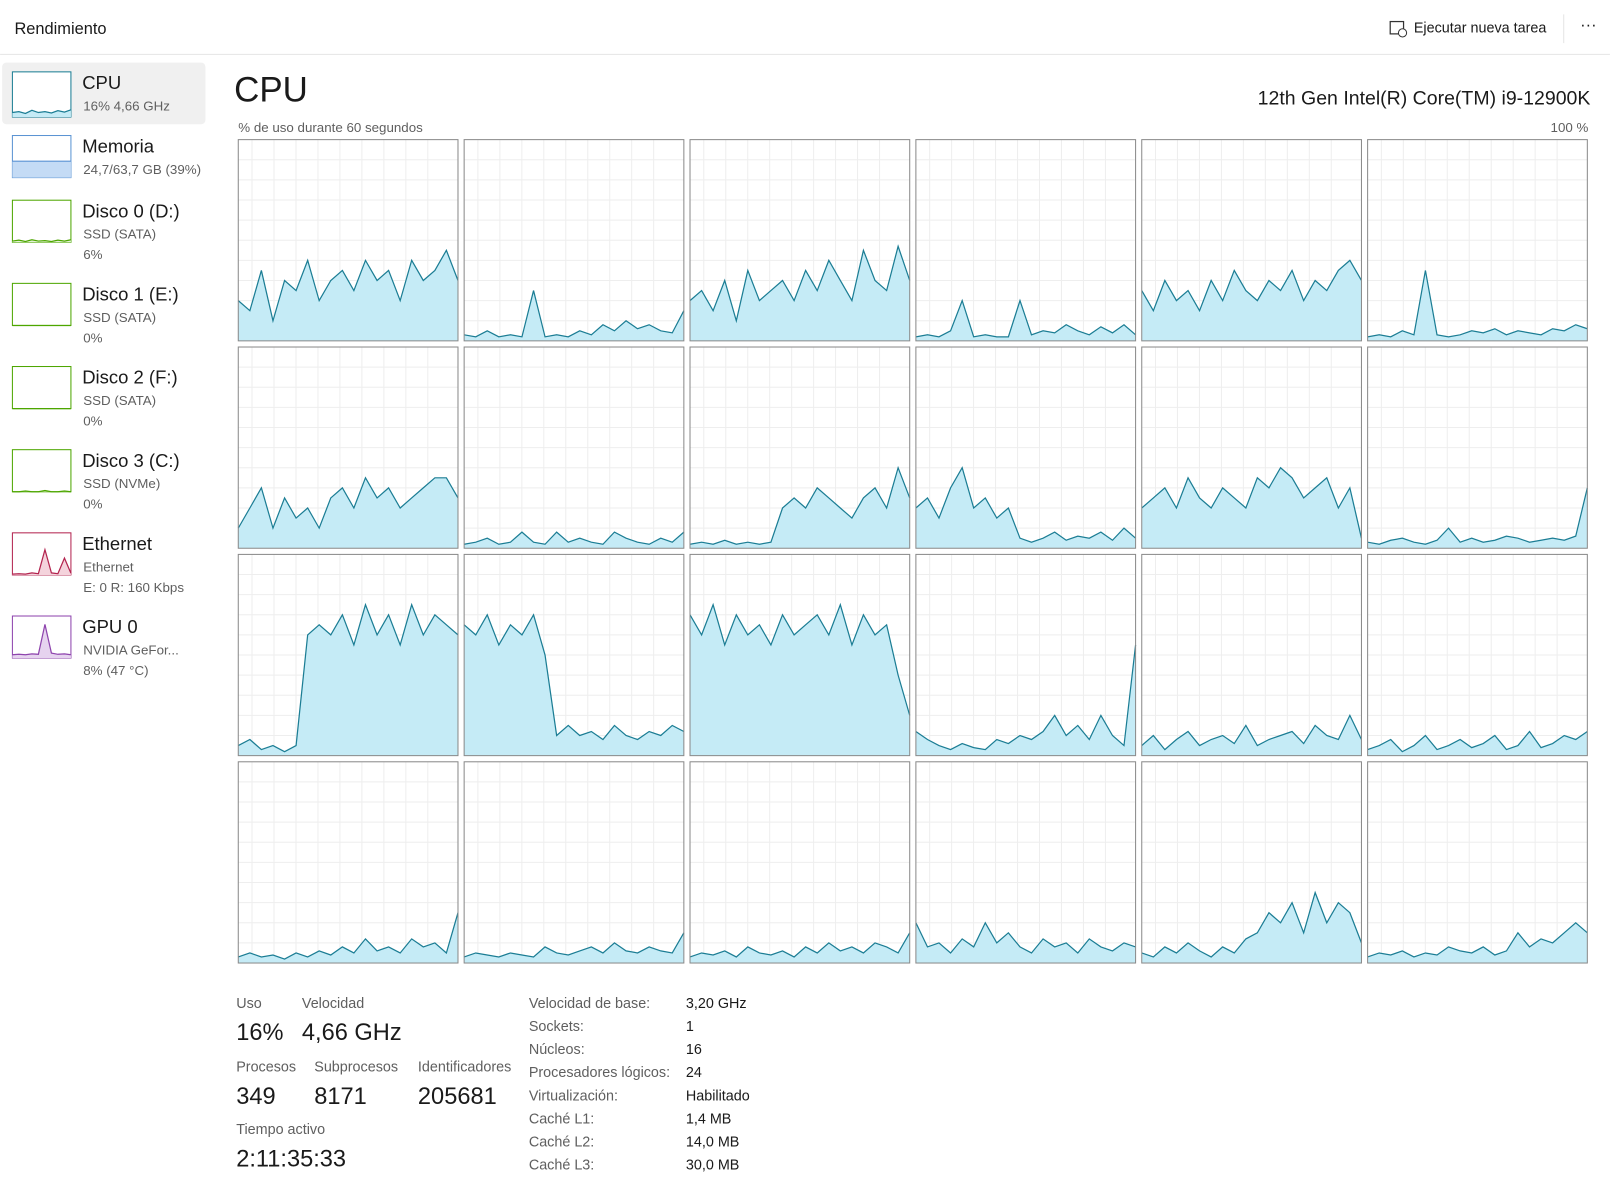 This screenshot has width=1610, height=1193. Describe the element at coordinates (115, 670) in the screenshot. I see `sidebar-detail: 8% (47 °C)` at that location.